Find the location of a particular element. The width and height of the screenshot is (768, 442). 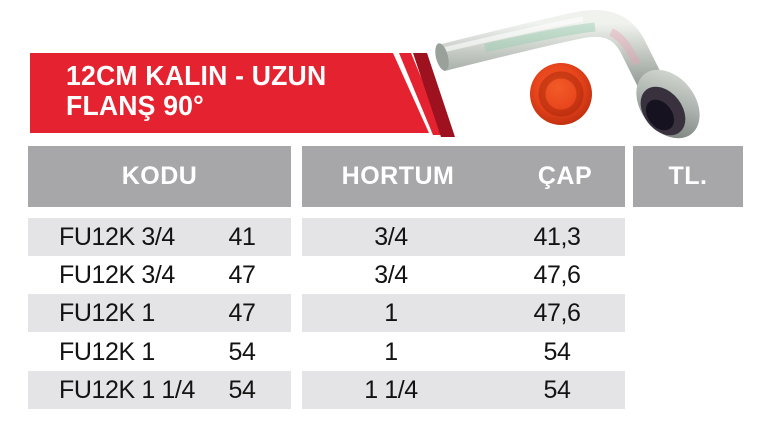

table-row: FU12K 1 47 1 47,6 is located at coordinates (384, 313).